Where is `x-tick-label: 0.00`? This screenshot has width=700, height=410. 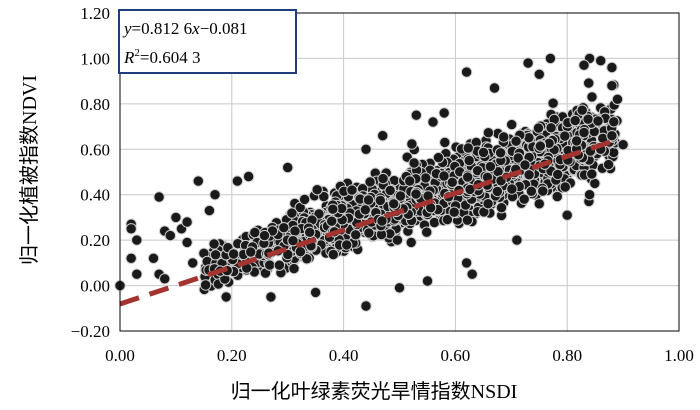 x-tick-label: 0.00 is located at coordinates (120, 355).